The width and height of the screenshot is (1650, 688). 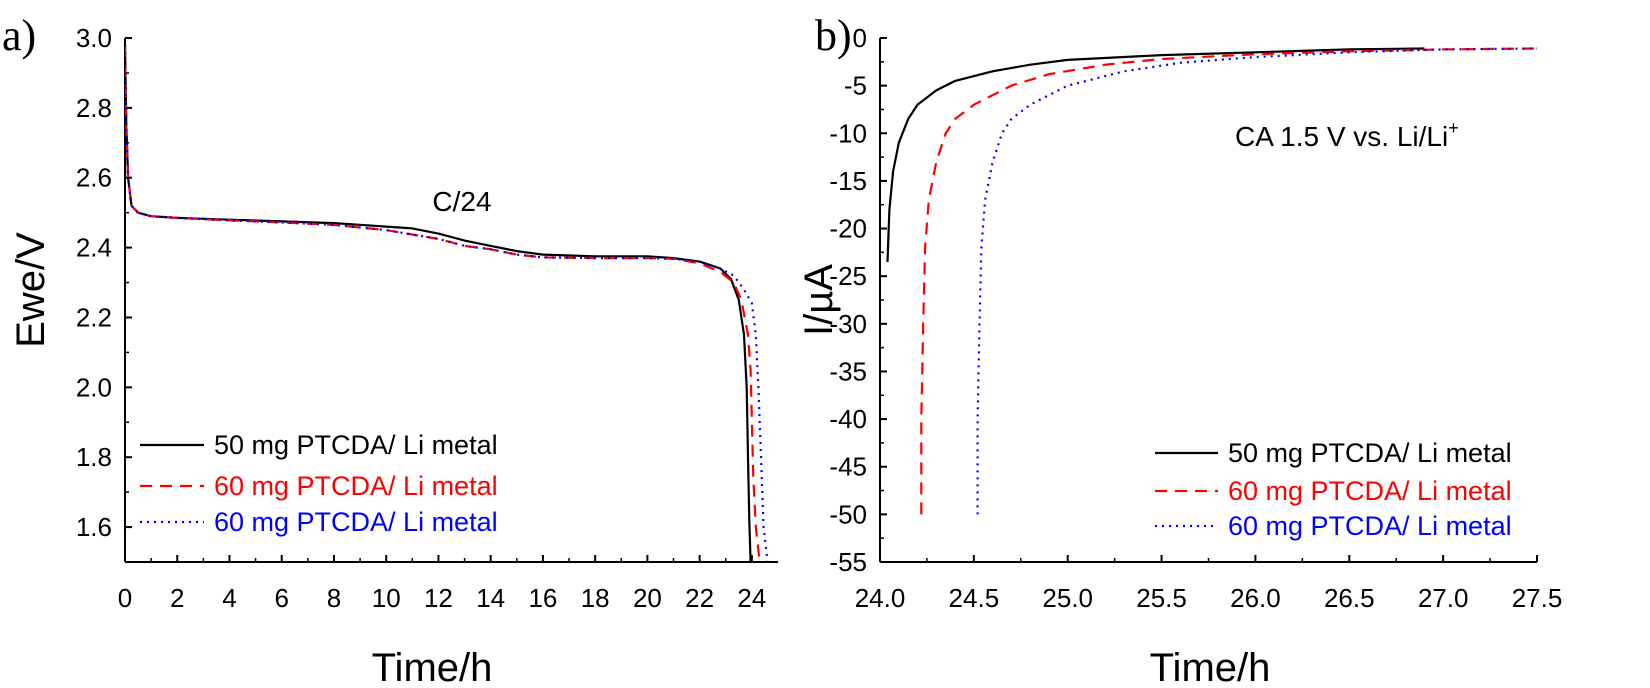 What do you see at coordinates (334, 598) in the screenshot?
I see `panel-a-x-tick-label: 8` at bounding box center [334, 598].